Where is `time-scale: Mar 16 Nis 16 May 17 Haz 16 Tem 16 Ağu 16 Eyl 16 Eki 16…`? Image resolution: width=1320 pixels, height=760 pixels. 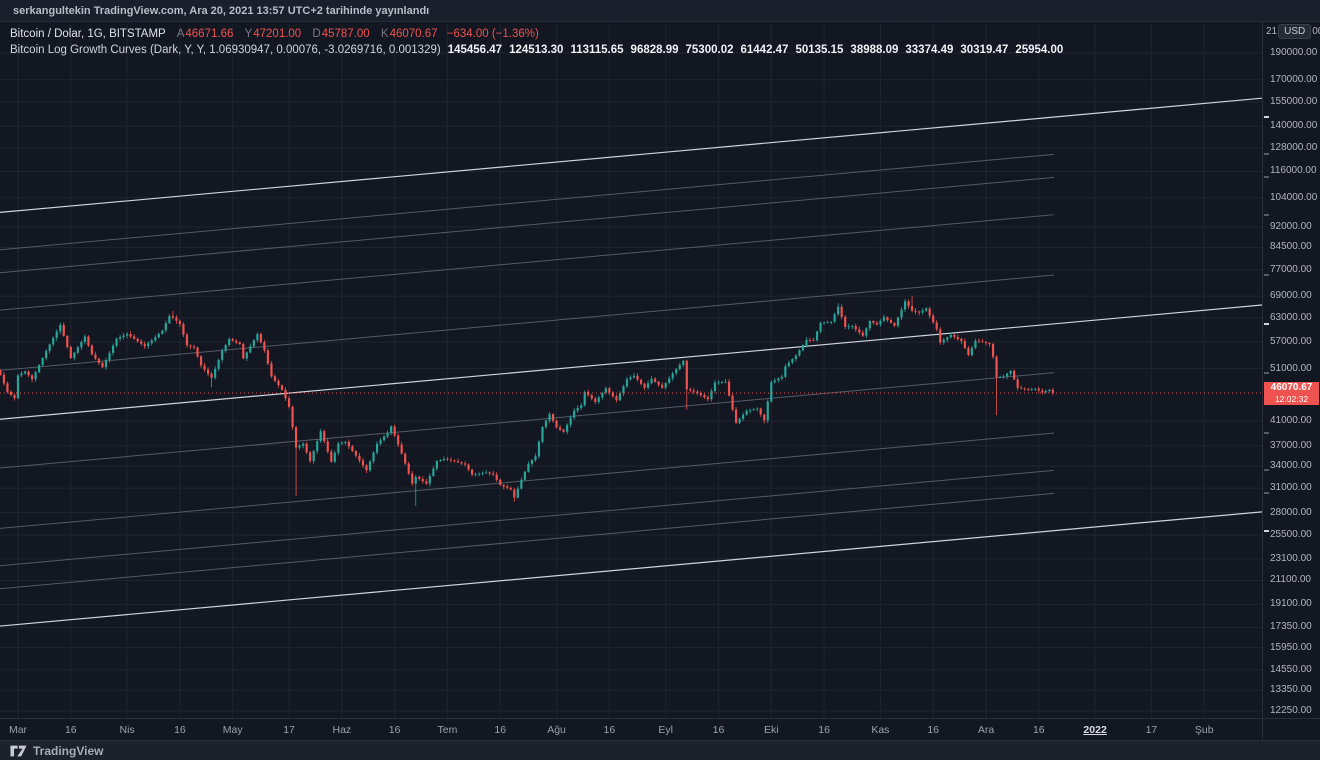 time-scale: Mar 16 Nis 16 May 17 Haz 16 Tem 16 Ağu 16 Eyl 16 Eki 16… is located at coordinates (631, 729).